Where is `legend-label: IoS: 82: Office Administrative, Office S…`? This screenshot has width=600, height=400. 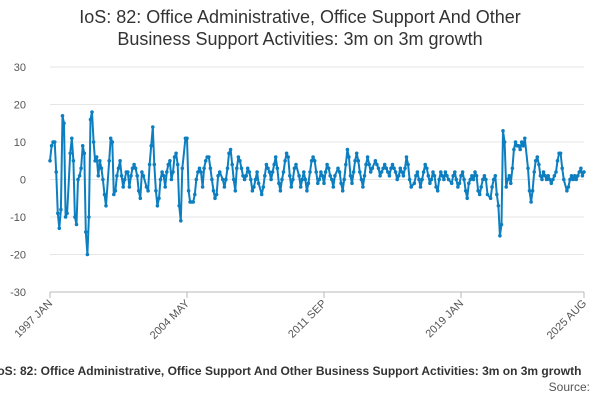 legend-label: IoS: 82: Office Administrative, Office S… is located at coordinates (291, 371).